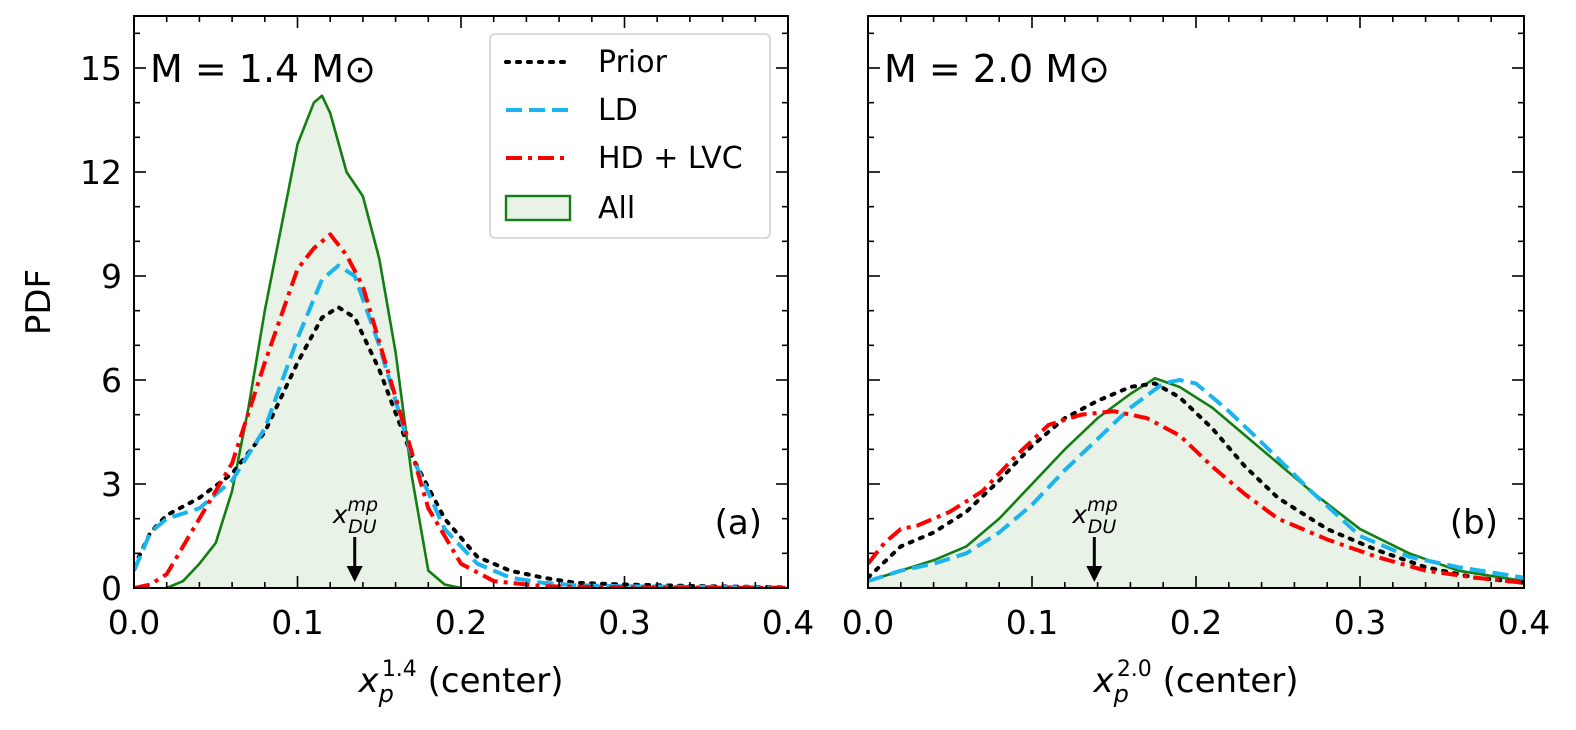 Image resolution: width=1576 pixels, height=730 pixels. What do you see at coordinates (1195, 682) in the screenshot?
I see `x-axis-label: xp2.0 (center)` at bounding box center [1195, 682].